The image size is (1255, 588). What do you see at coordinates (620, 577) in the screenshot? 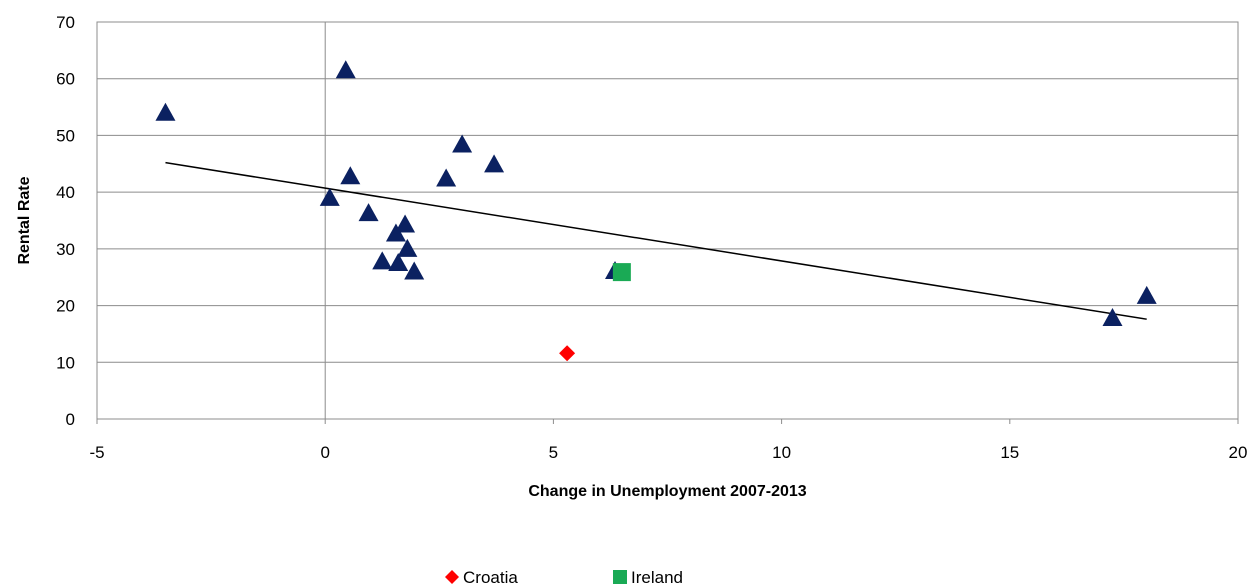
I see `legend-square-marker` at bounding box center [620, 577].